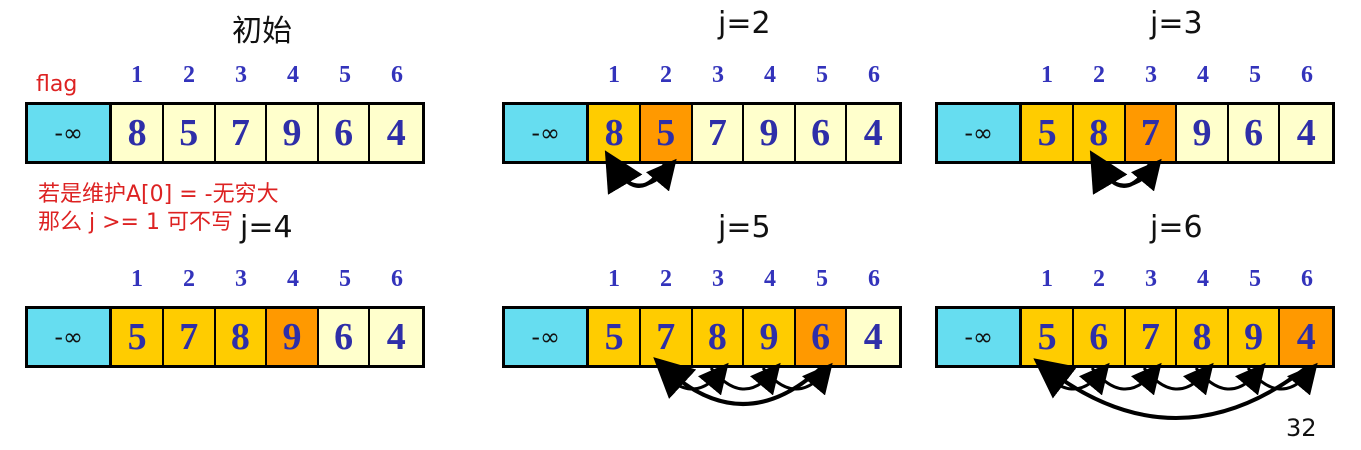 This screenshot has width=1361, height=450. Describe the element at coordinates (1254, 337) in the screenshot. I see `array-cell-5: 9` at that location.